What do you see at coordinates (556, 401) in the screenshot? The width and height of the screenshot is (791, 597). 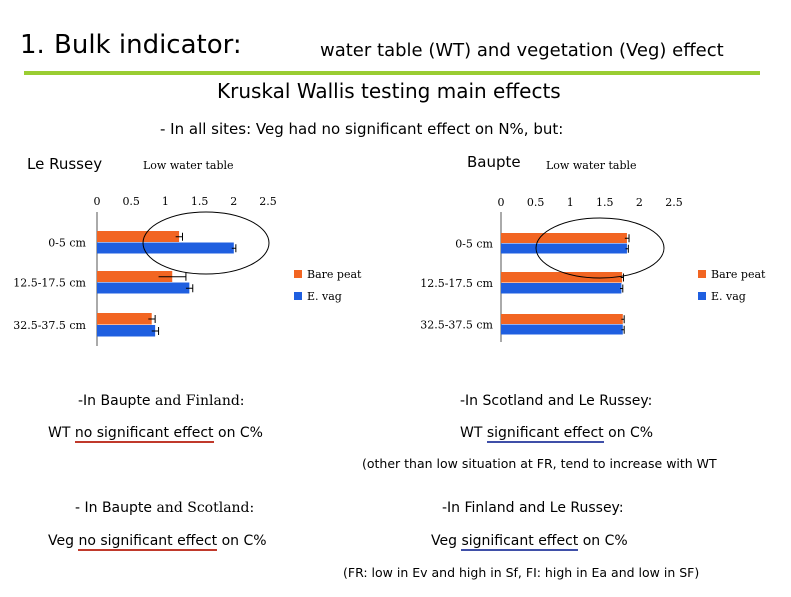 I see `note-wt-effect-sites: -In Scotland and Le Russey:` at bounding box center [556, 401].